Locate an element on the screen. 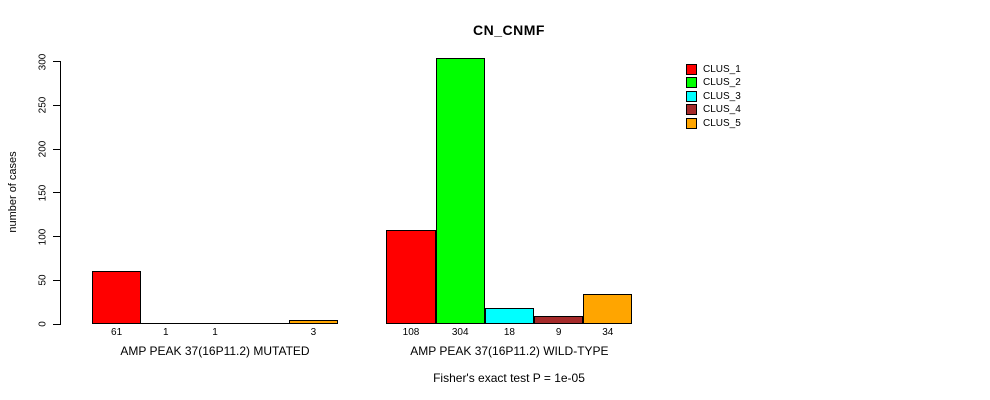 This screenshot has height=400, width=990. bar-clus_5-wild-type is located at coordinates (608, 309).